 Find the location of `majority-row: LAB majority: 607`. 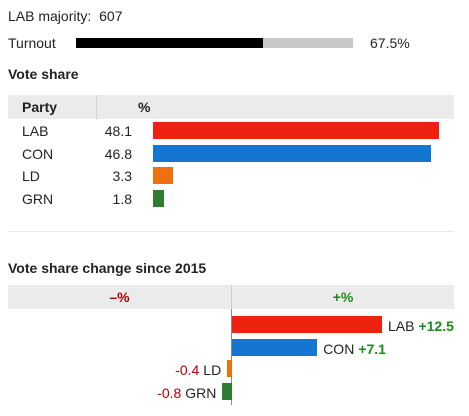

majority-row: LAB majority: 607 is located at coordinates (65, 16).